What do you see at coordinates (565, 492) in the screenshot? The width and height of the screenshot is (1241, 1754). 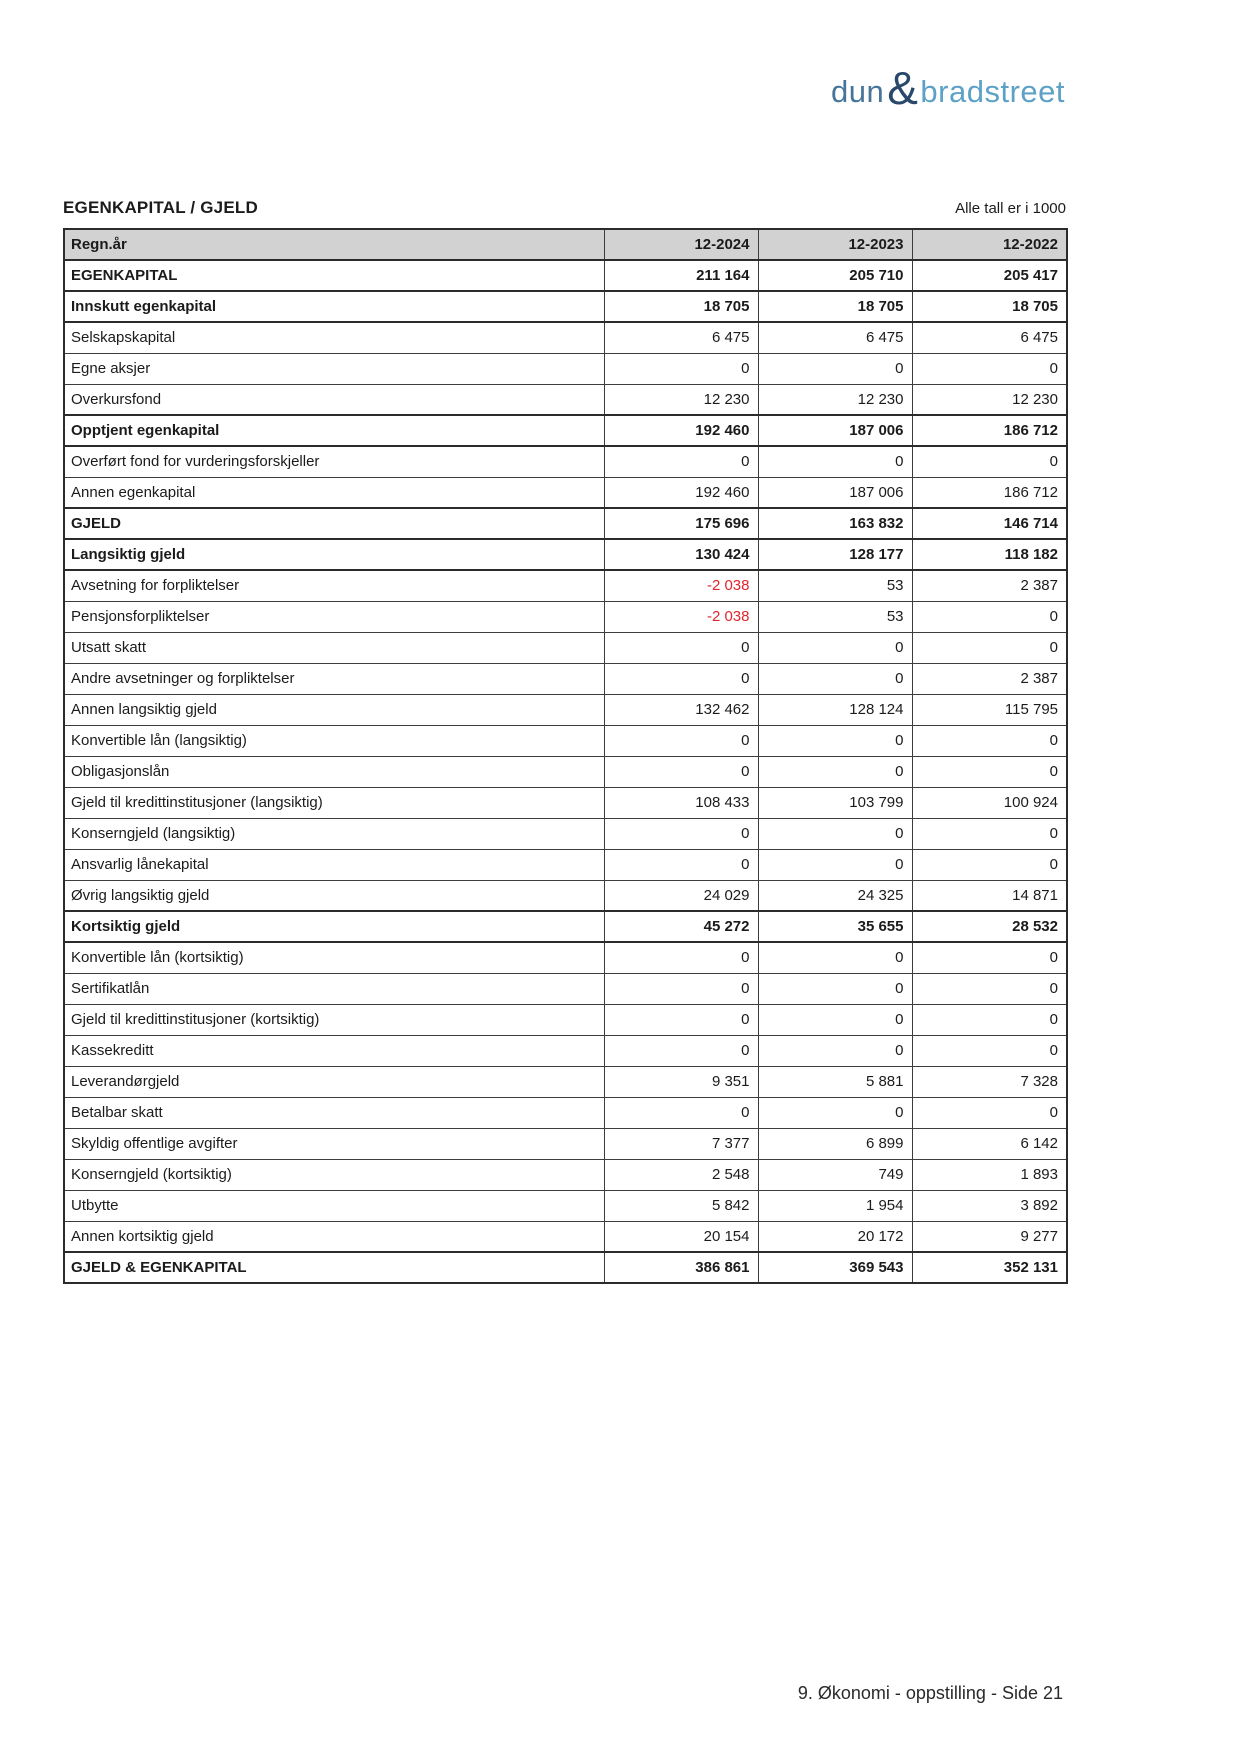 I see `table-row: Annen egenkapital 192 460 187 006 186 712` at bounding box center [565, 492].